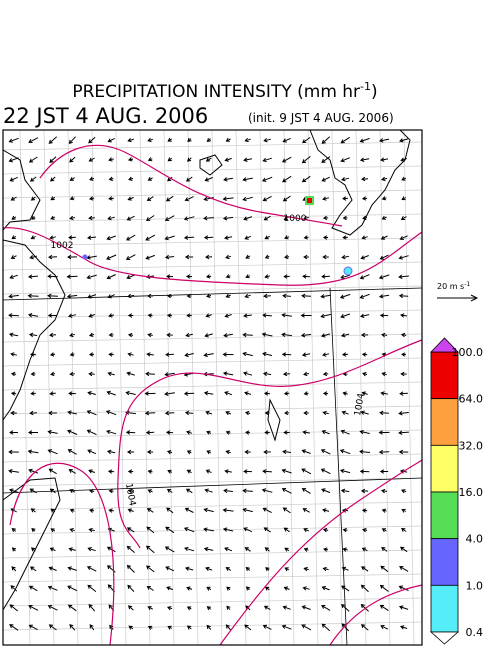 Image resolution: width=500 pixels, height=654 pixels. What do you see at coordinates (212, 256) in the screenshot?
I see `isobar` at bounding box center [212, 256].